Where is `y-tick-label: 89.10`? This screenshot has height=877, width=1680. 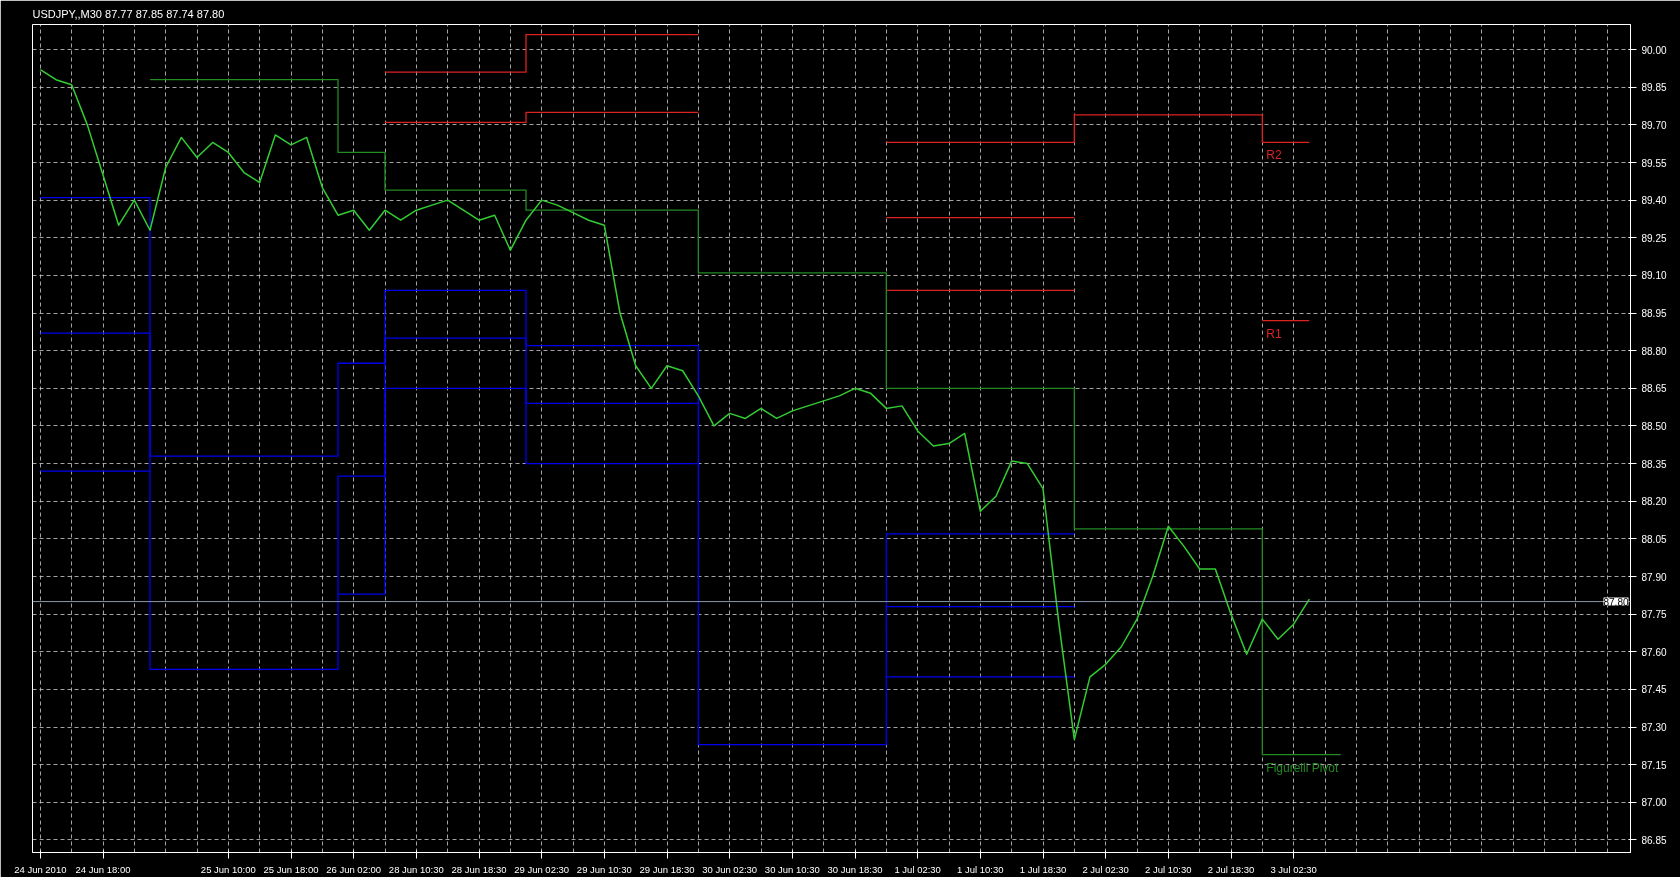
y-tick-label: 89.10 is located at coordinates (1654, 276).